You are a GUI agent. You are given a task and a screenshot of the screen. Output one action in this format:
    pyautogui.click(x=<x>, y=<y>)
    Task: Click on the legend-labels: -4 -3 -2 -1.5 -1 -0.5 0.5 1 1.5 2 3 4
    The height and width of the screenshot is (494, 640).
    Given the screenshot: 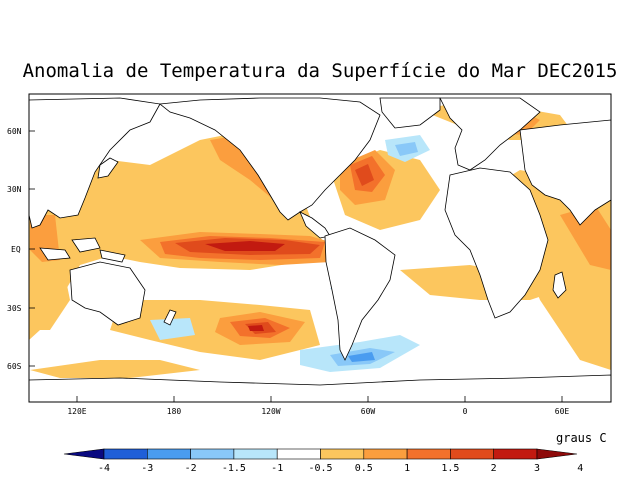 What is the action you would take?
    pyautogui.click(x=340, y=468)
    